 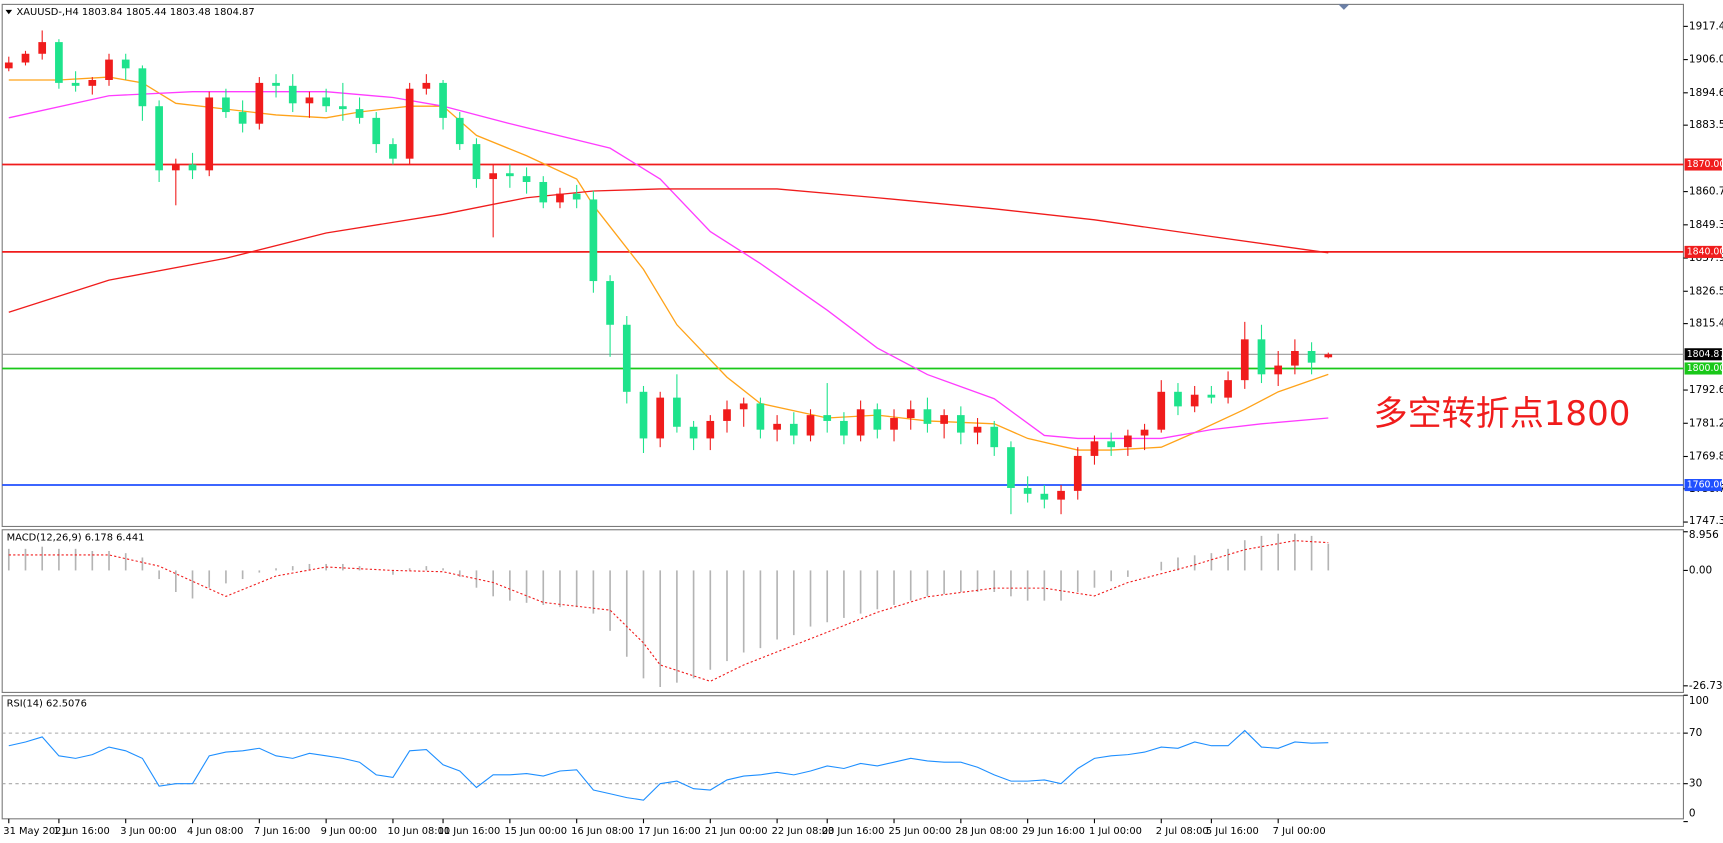 What do you see at coordinates (418, 831) in the screenshot?
I see `x-tick-label: 10 Jun 08:00` at bounding box center [418, 831].